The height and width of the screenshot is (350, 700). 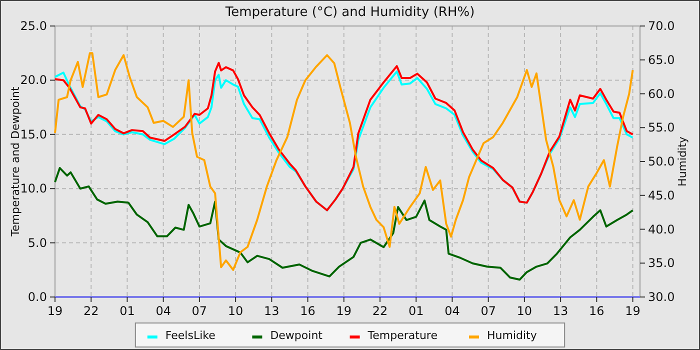 What do you see at coordinates (661, 195) in the screenshot?
I see `y2-tick-label: 45.0` at bounding box center [661, 195].